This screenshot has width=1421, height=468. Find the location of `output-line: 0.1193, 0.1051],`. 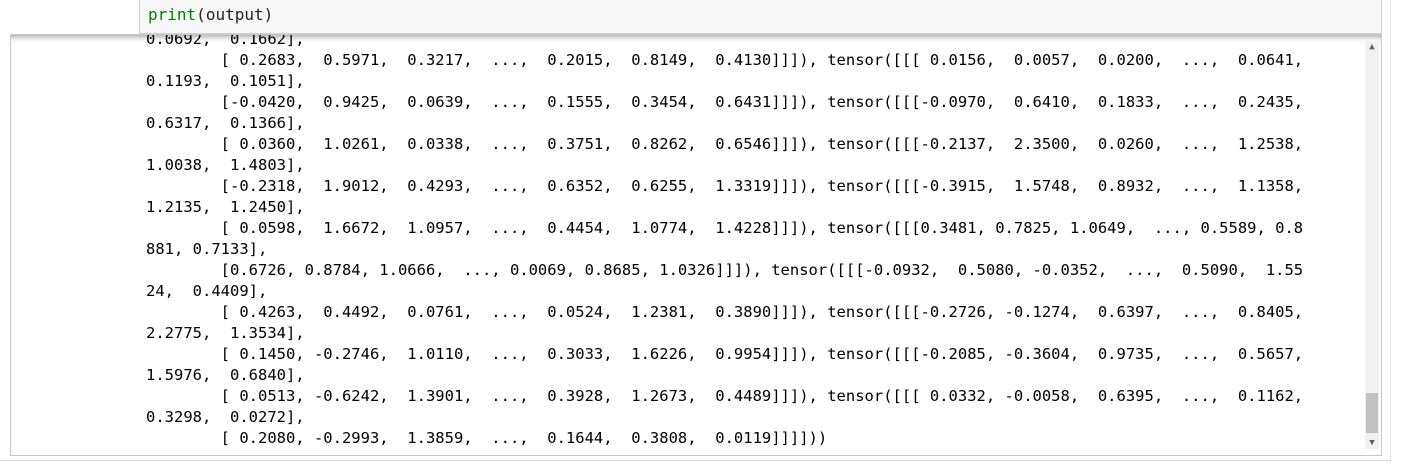

output-line: 0.1193, 0.1051], is located at coordinates (225, 81).